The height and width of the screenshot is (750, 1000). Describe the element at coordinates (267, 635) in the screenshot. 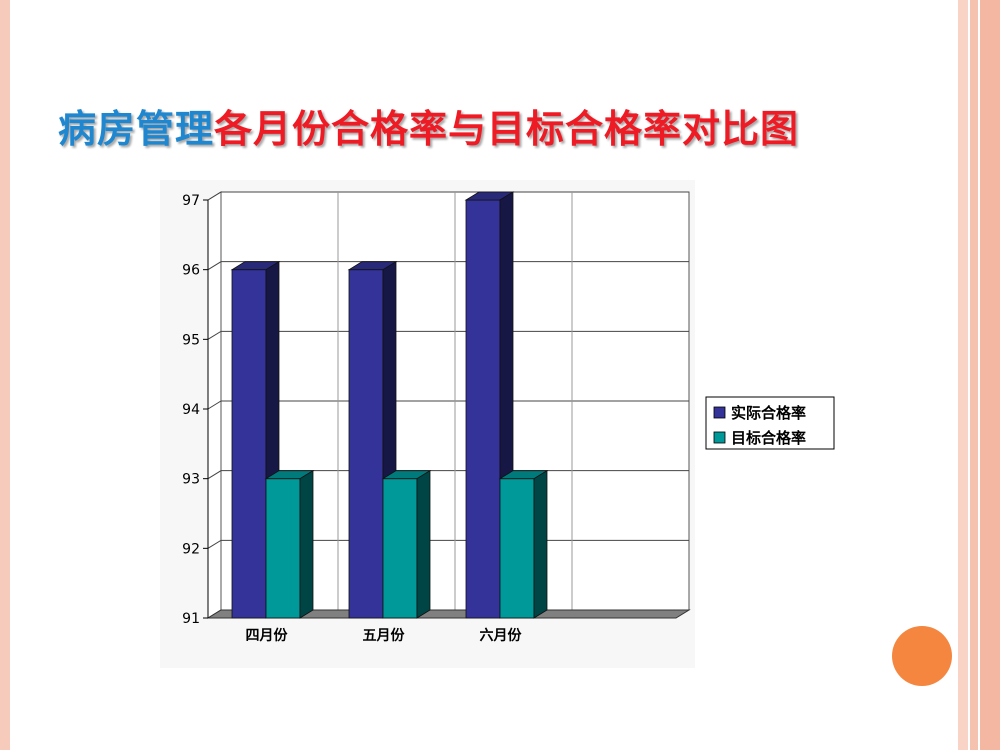

I see `x-tick-label: 四月份` at that location.